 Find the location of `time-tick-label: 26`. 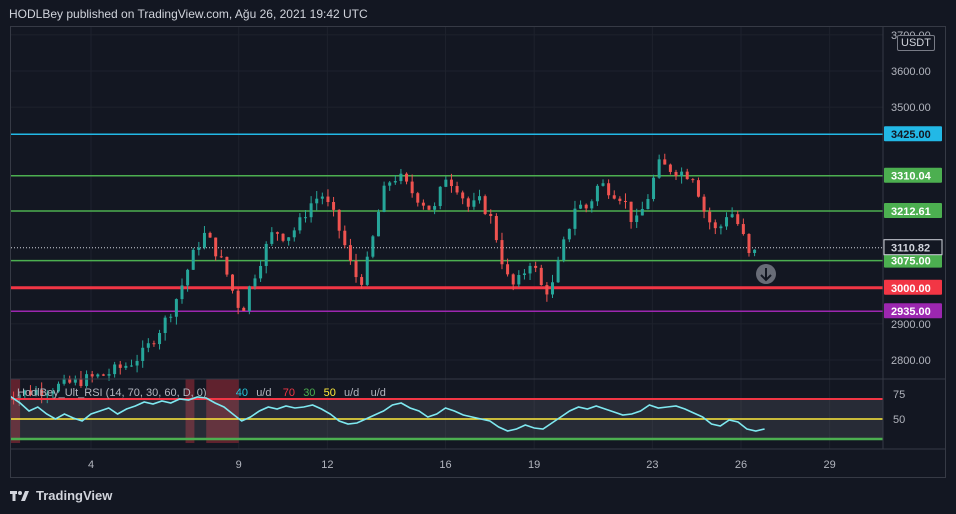

time-tick-label: 26 is located at coordinates (741, 465).